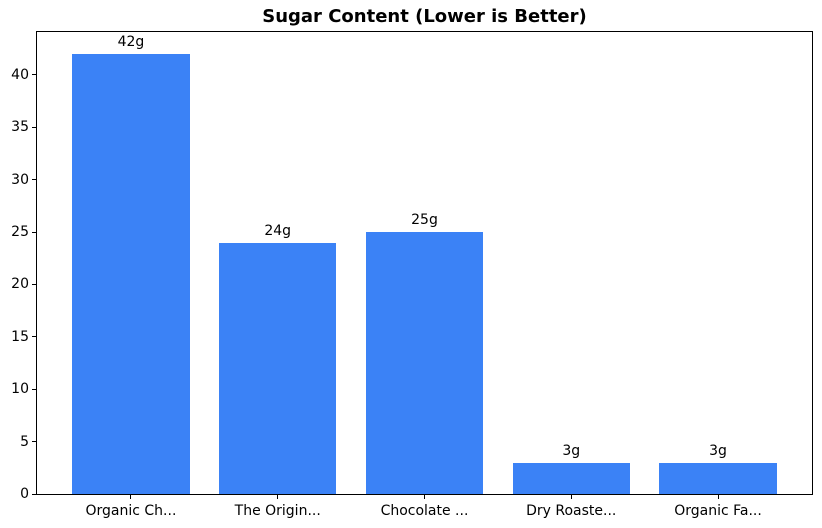 The height and width of the screenshot is (528, 822). What do you see at coordinates (131, 42) in the screenshot?
I see `bar-value-label: 42g` at bounding box center [131, 42].